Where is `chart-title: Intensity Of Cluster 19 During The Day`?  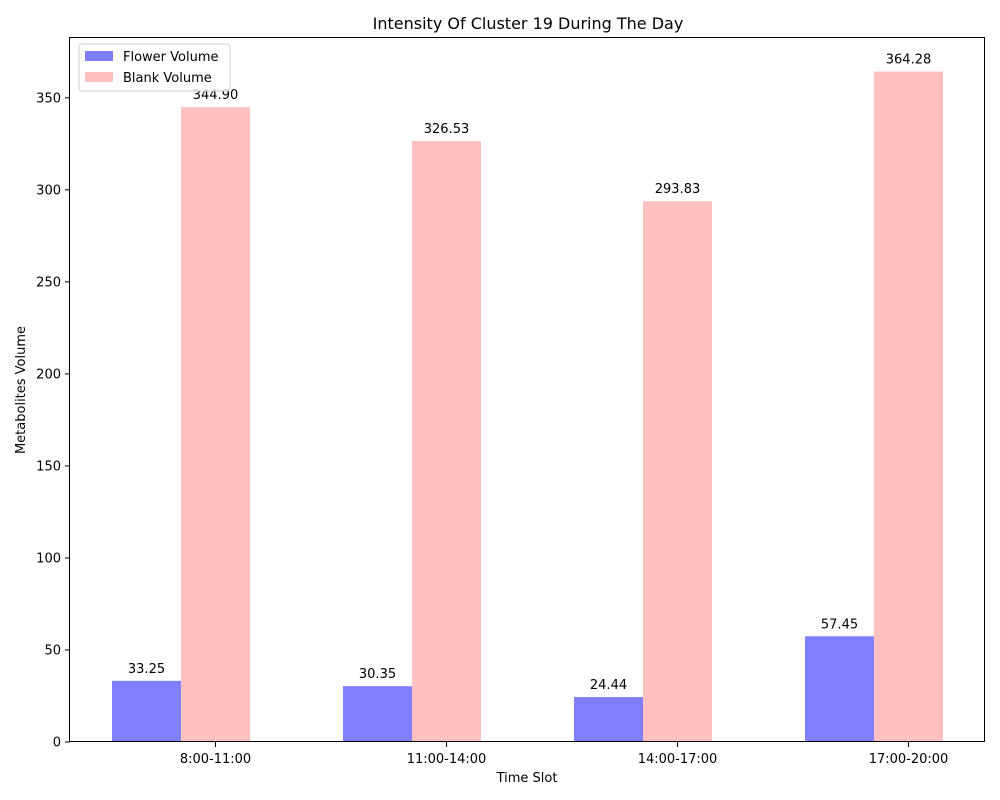
chart-title: Intensity Of Cluster 19 During The Day is located at coordinates (528, 23).